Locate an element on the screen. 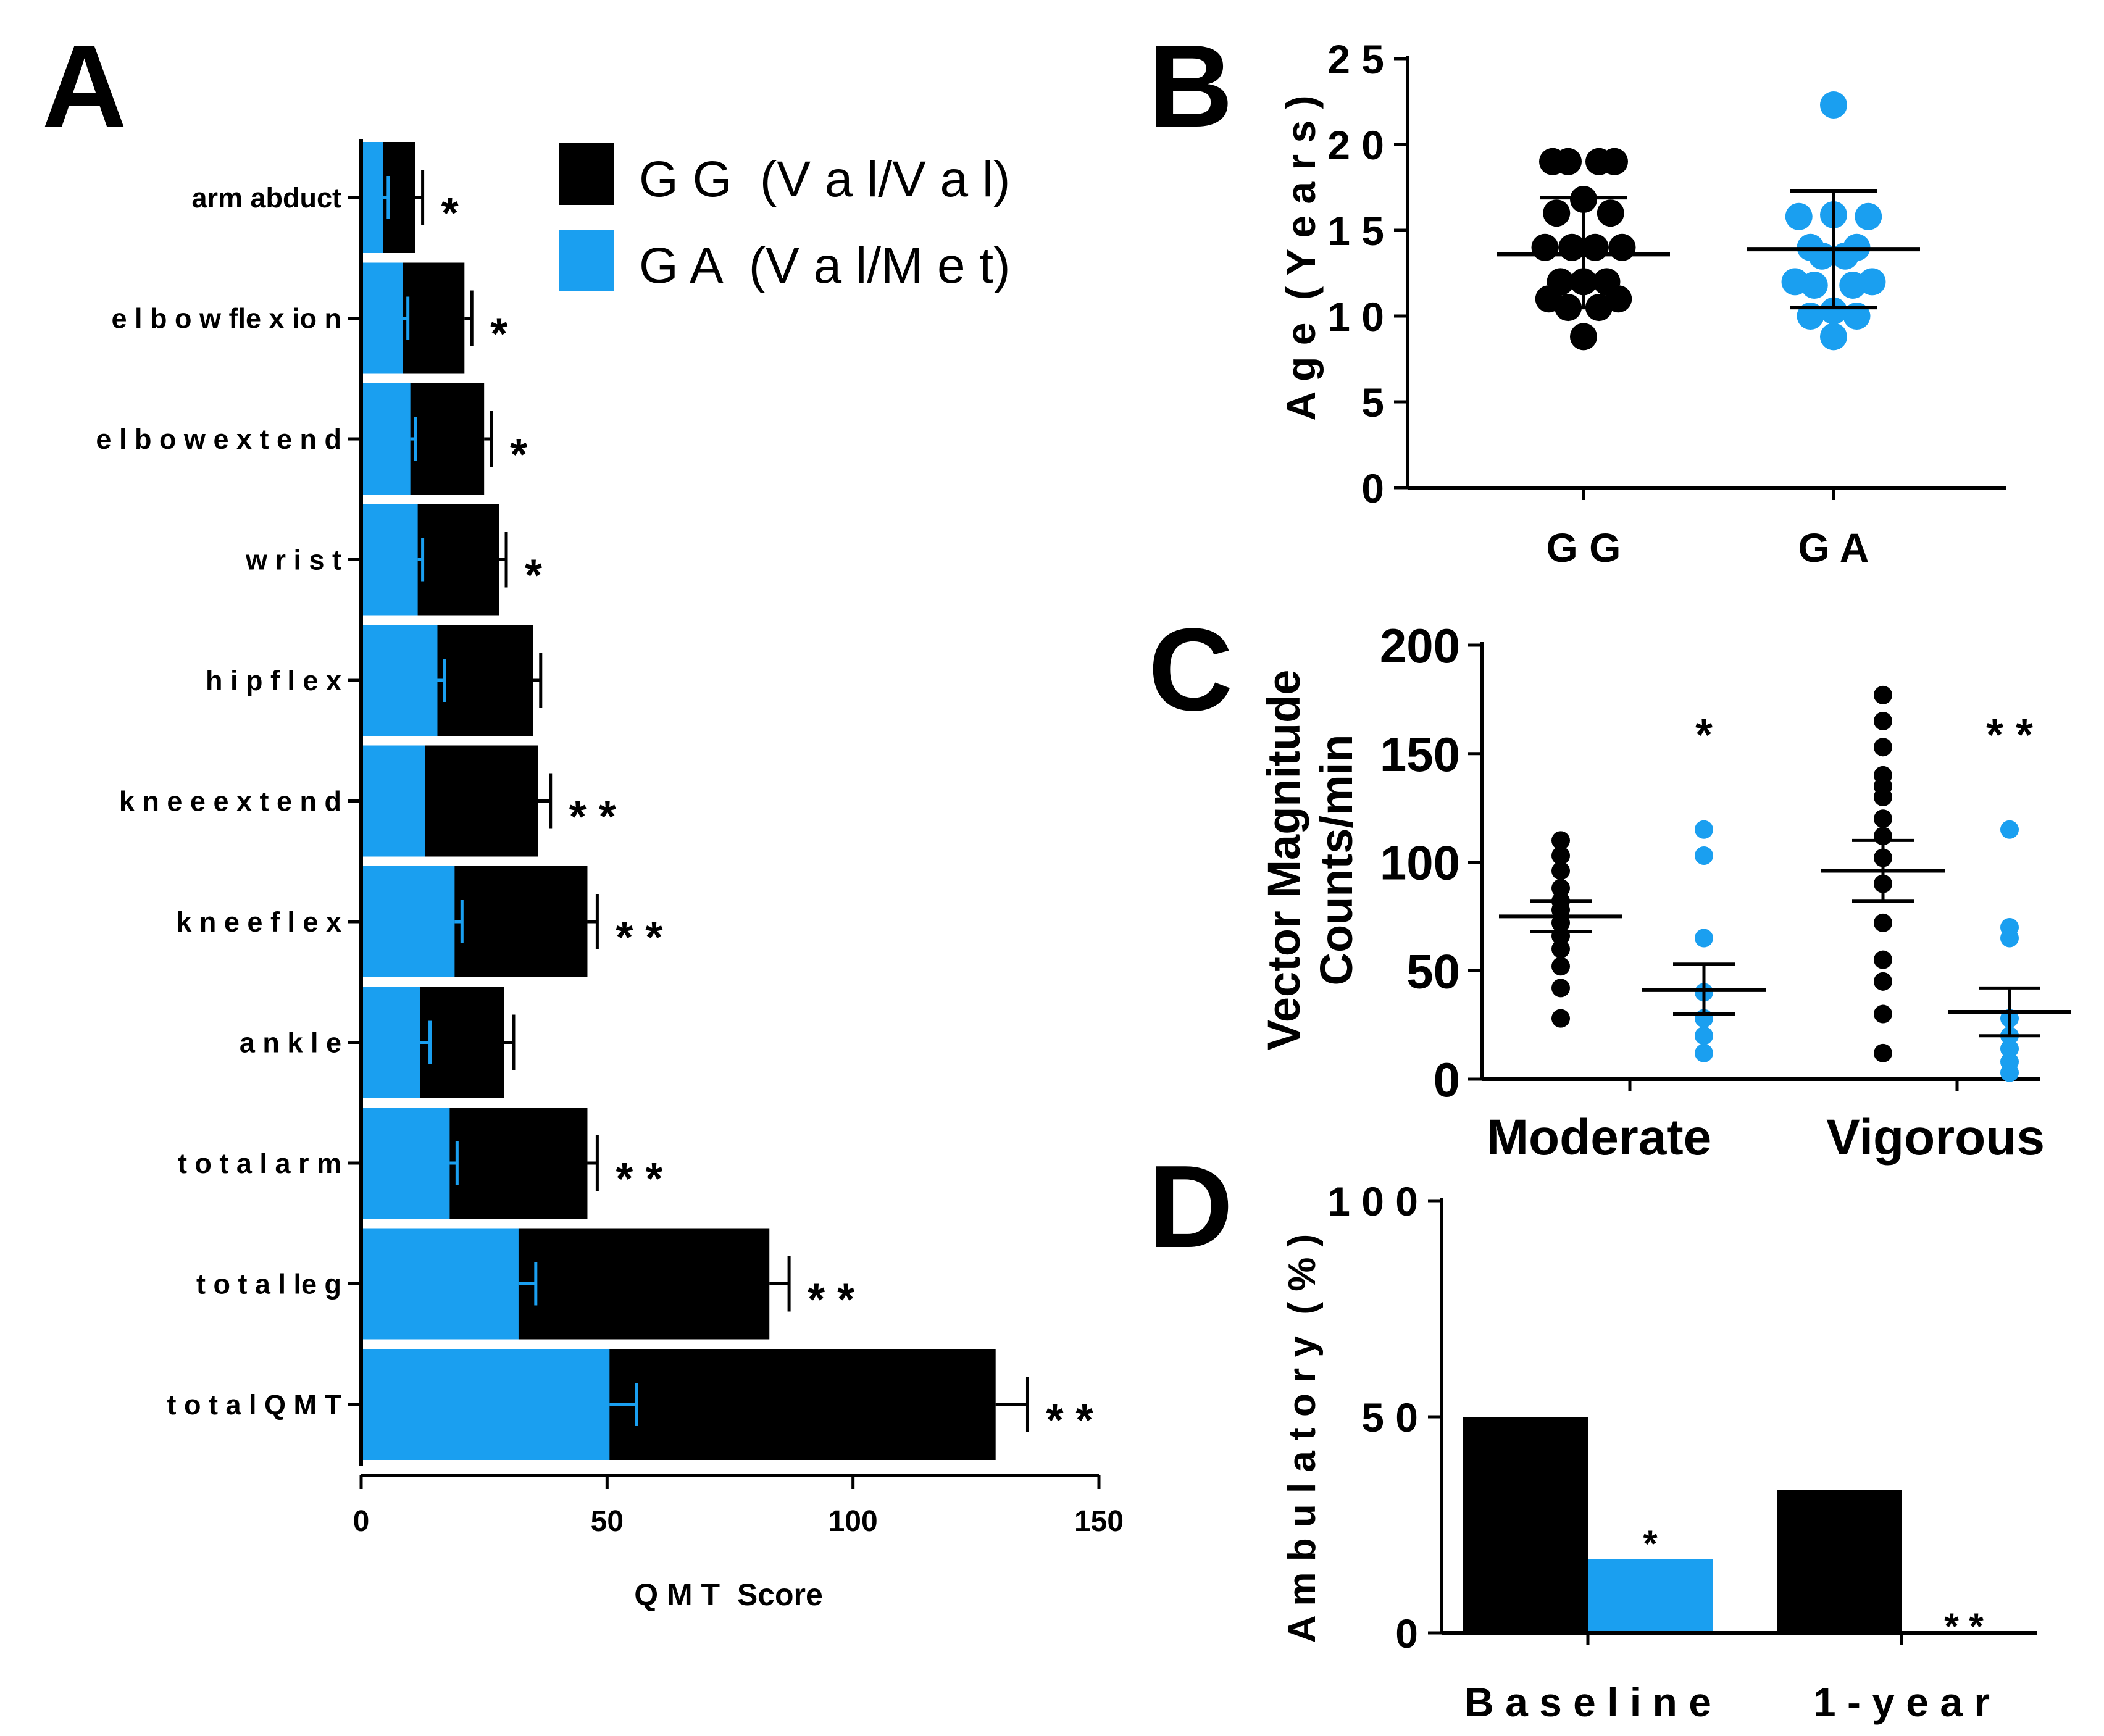 The image size is (2104, 1736). c-y-tick-label: 100 is located at coordinates (1420, 863).